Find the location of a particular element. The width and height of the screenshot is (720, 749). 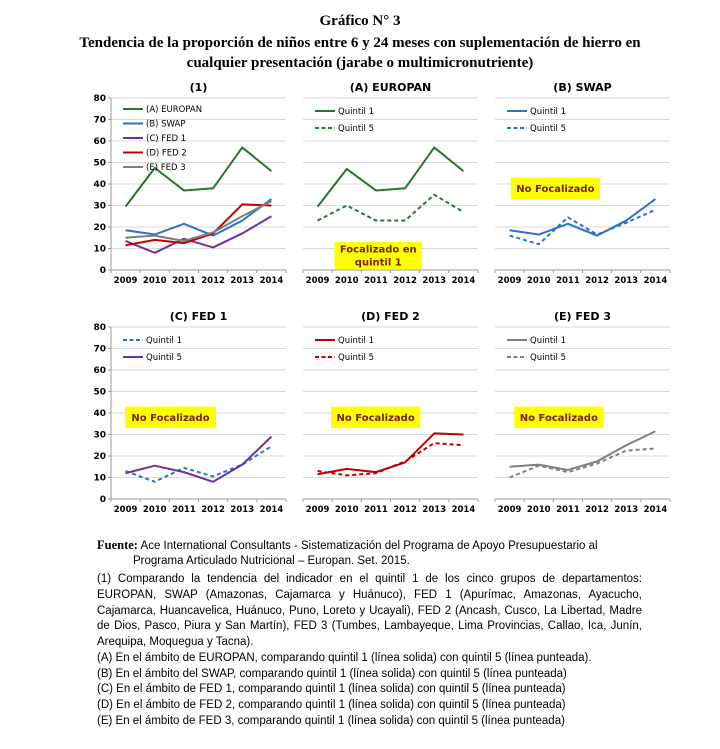

chart-title: (A) EUROPAN is located at coordinates (390, 87).